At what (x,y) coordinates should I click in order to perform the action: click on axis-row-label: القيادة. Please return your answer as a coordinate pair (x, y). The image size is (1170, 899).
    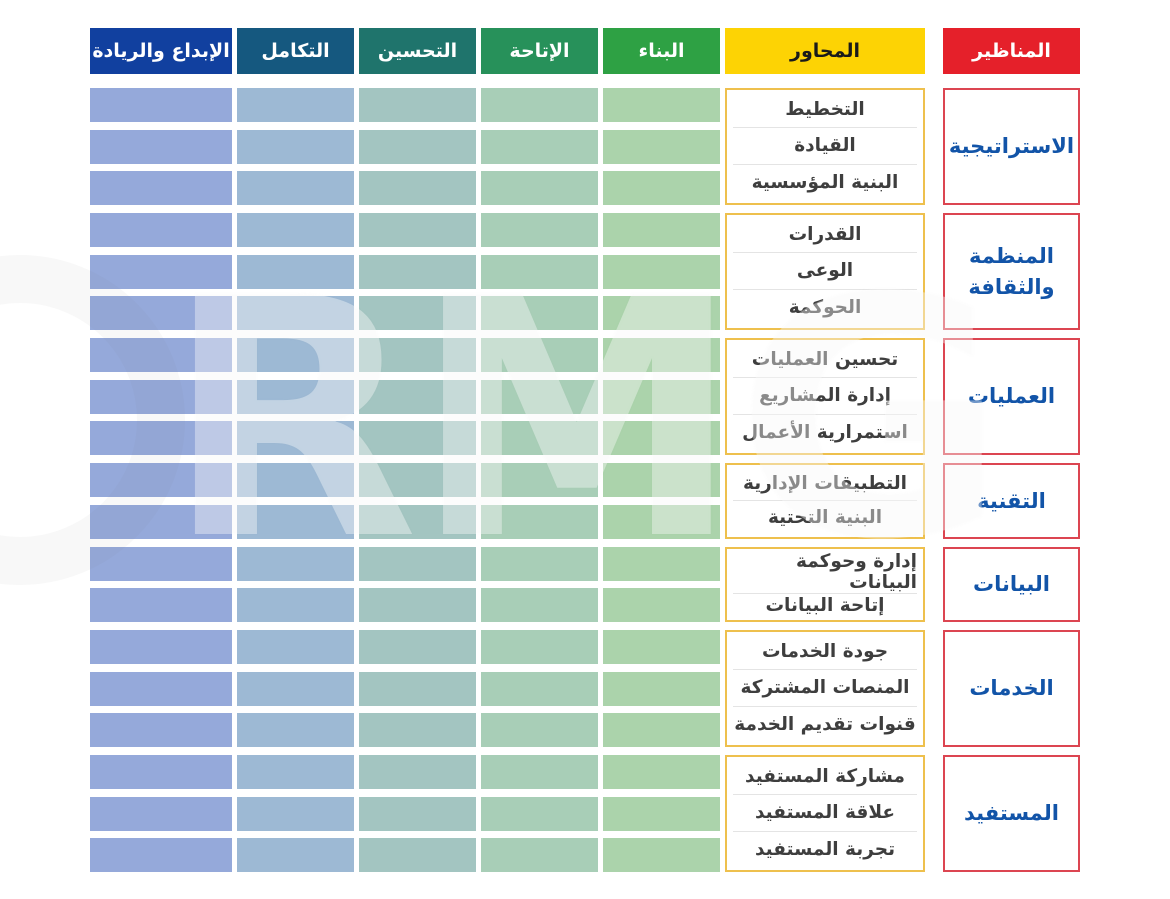
    Looking at the image, I should click on (825, 146).